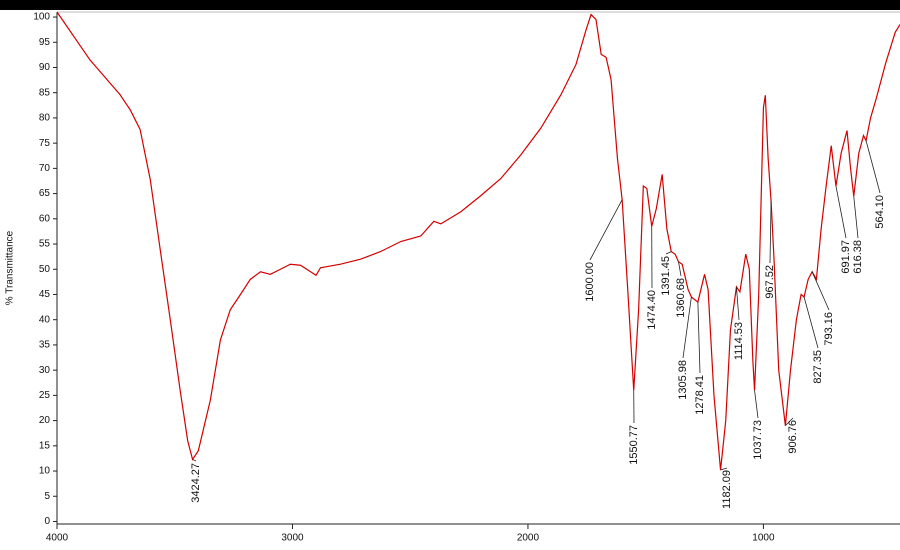  I want to click on y-tick-label: 20, so click(45, 420).